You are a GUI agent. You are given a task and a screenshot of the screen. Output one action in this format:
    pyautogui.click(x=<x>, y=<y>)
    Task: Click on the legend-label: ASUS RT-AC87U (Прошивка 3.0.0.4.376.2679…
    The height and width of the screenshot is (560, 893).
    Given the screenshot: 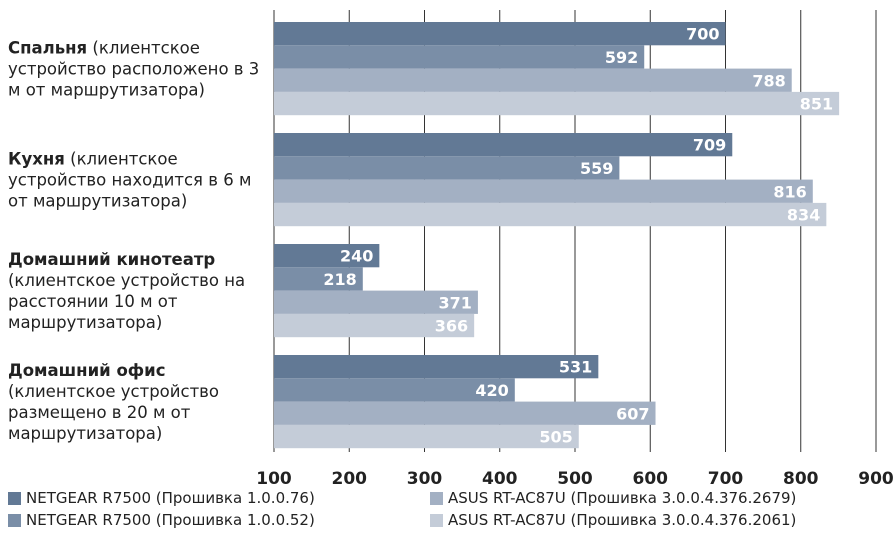 What is the action you would take?
    pyautogui.click(x=622, y=498)
    